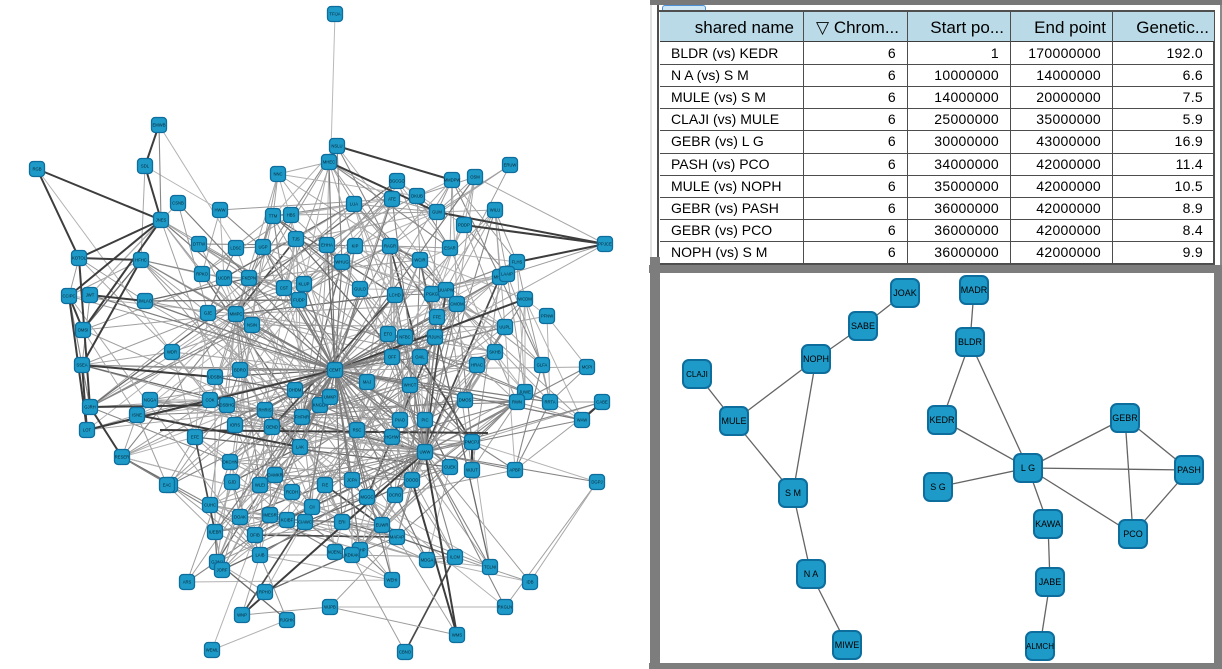 This screenshot has height=669, width=1222. What do you see at coordinates (122, 457) in the screenshot?
I see `svg-text: RESER` at bounding box center [122, 457].